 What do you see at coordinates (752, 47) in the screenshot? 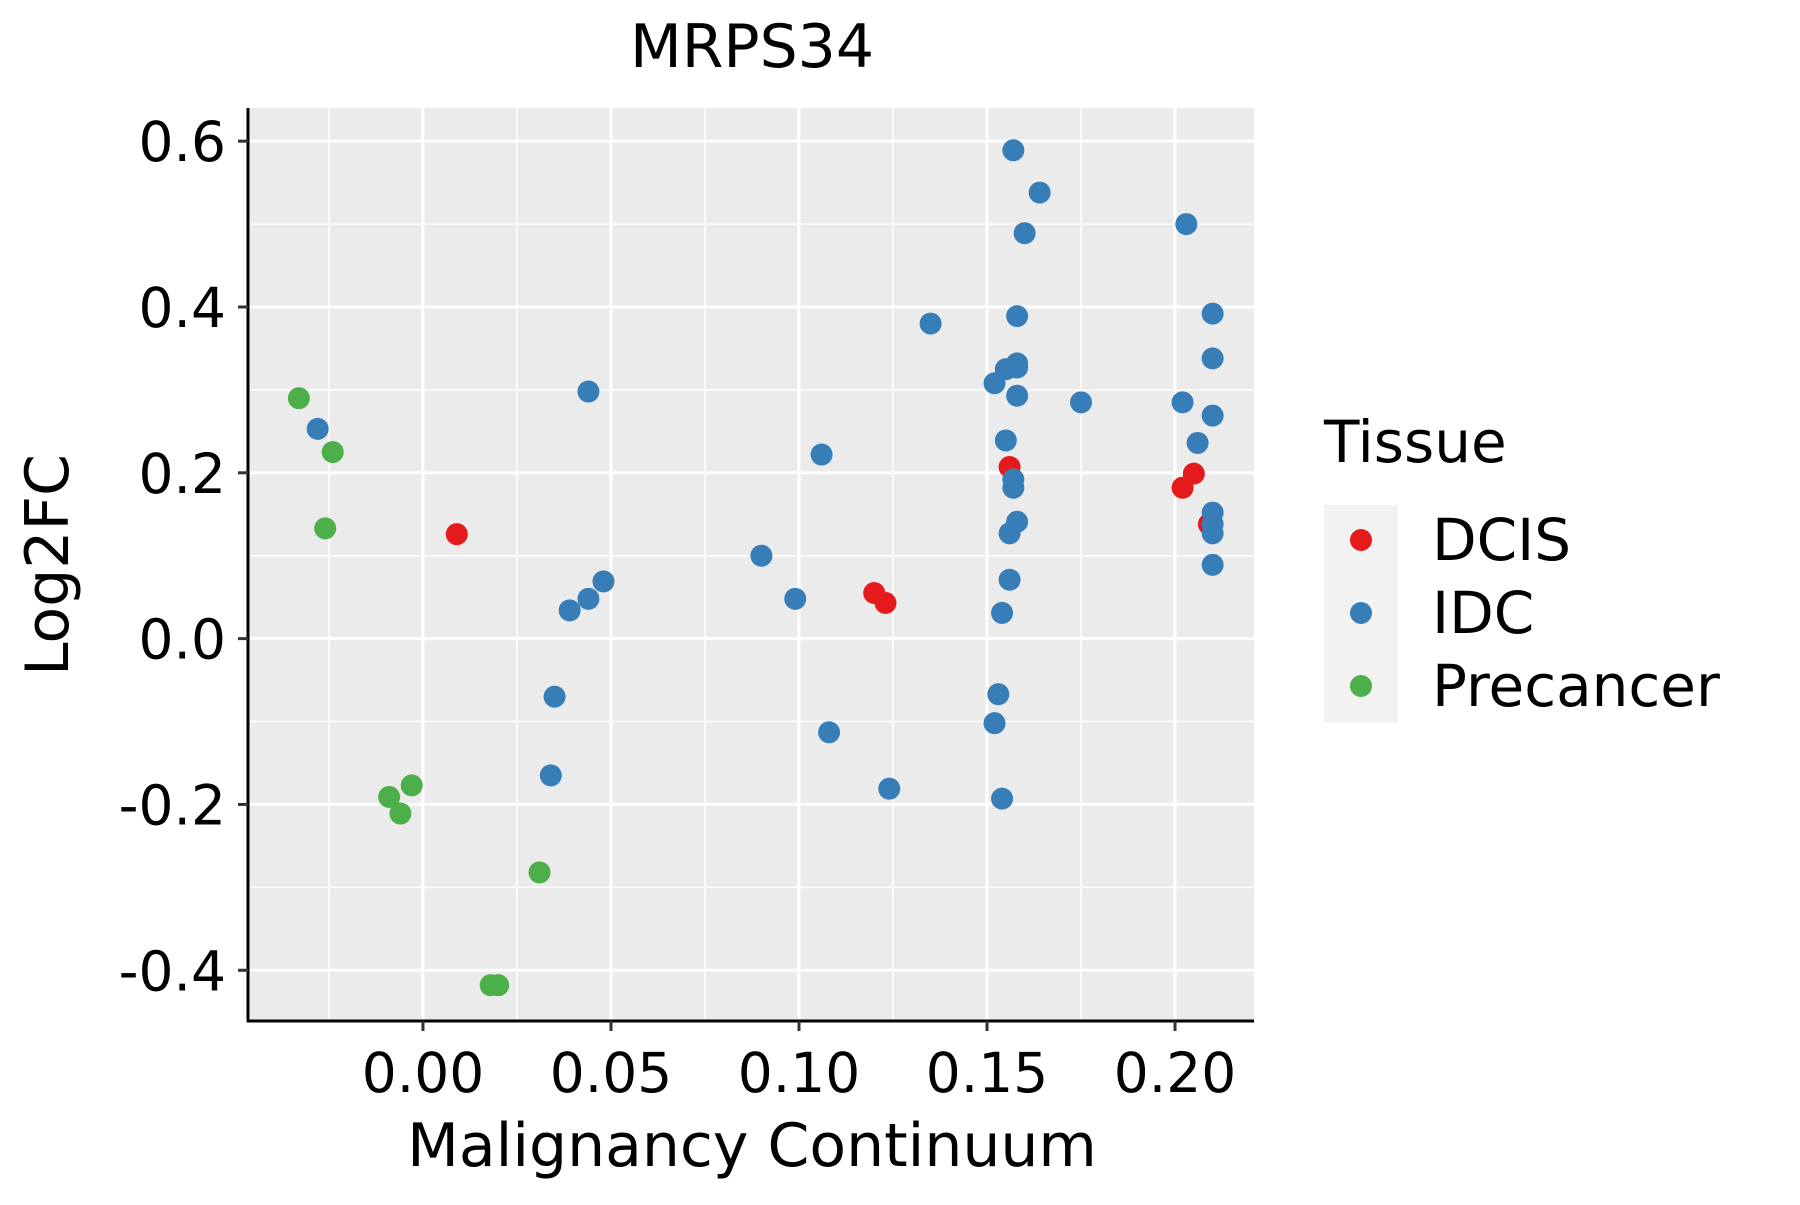
I see `chart-title: MRPS34` at bounding box center [752, 47].